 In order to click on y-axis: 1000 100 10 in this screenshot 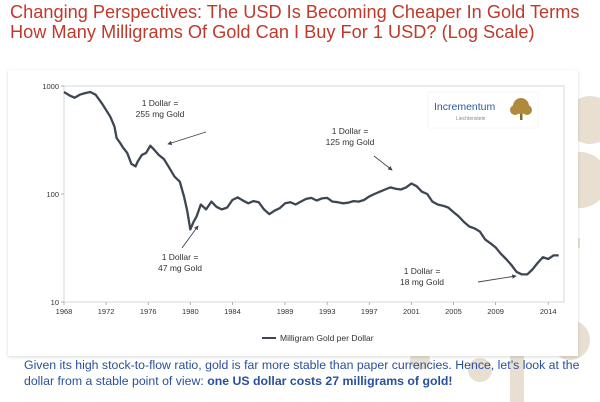, I will do `click(53, 194)`.